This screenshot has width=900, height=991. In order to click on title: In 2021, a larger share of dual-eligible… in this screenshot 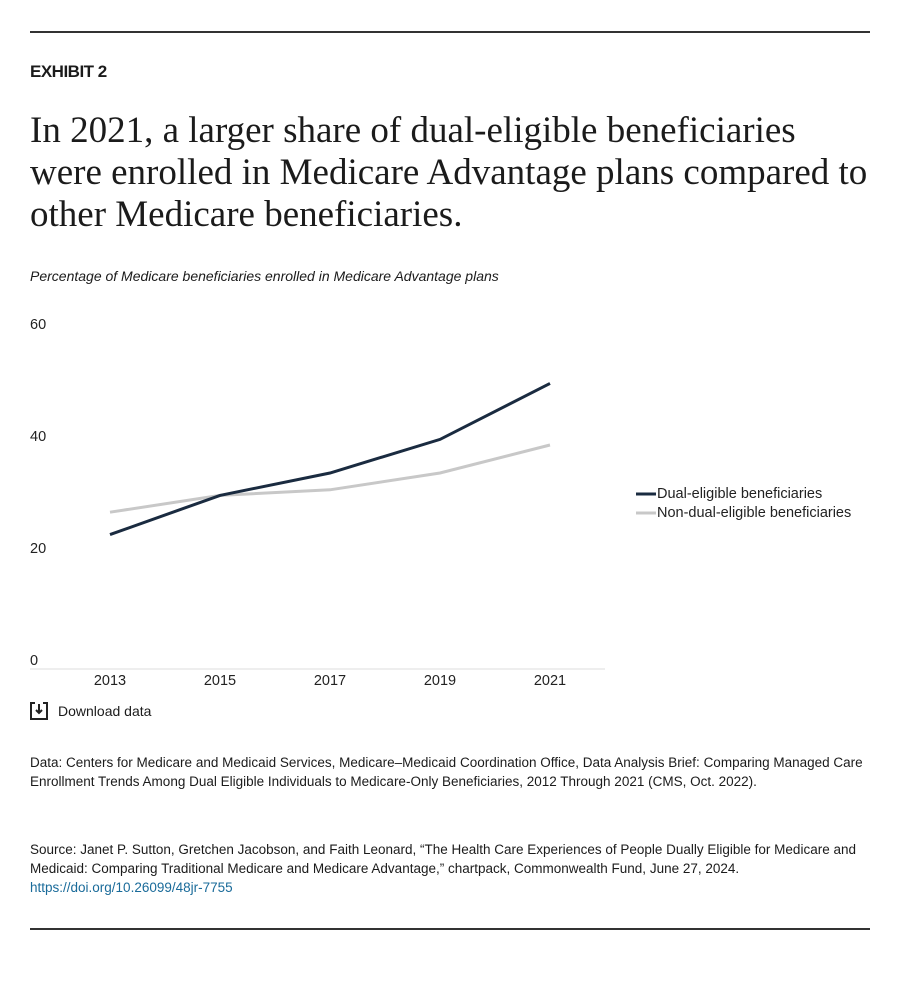, I will do `click(449, 172)`.